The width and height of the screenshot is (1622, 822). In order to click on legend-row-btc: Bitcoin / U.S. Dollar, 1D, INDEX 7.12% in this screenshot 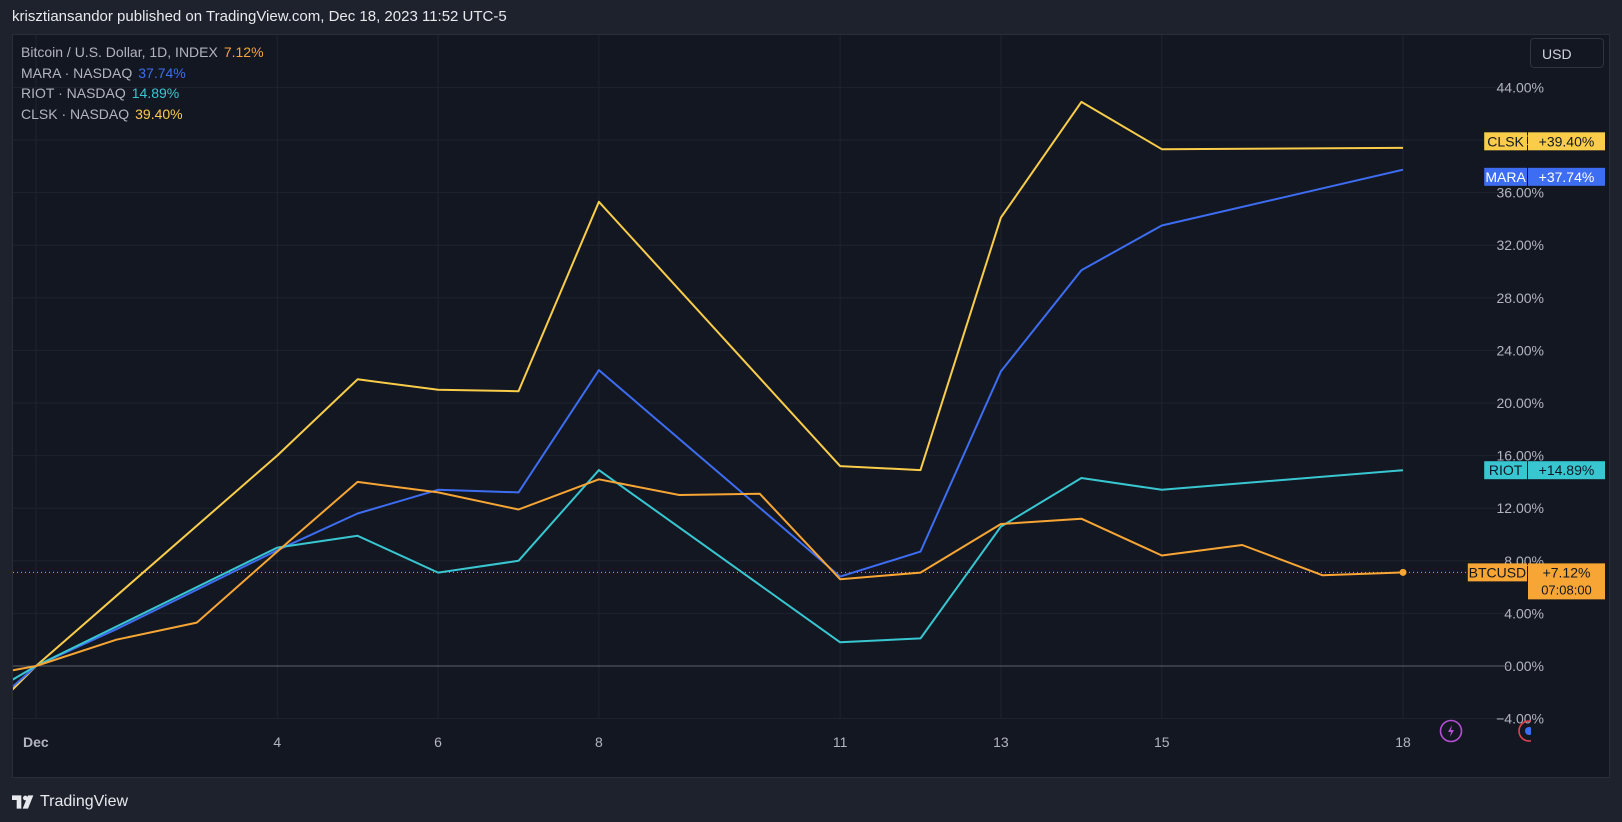, I will do `click(142, 52)`.